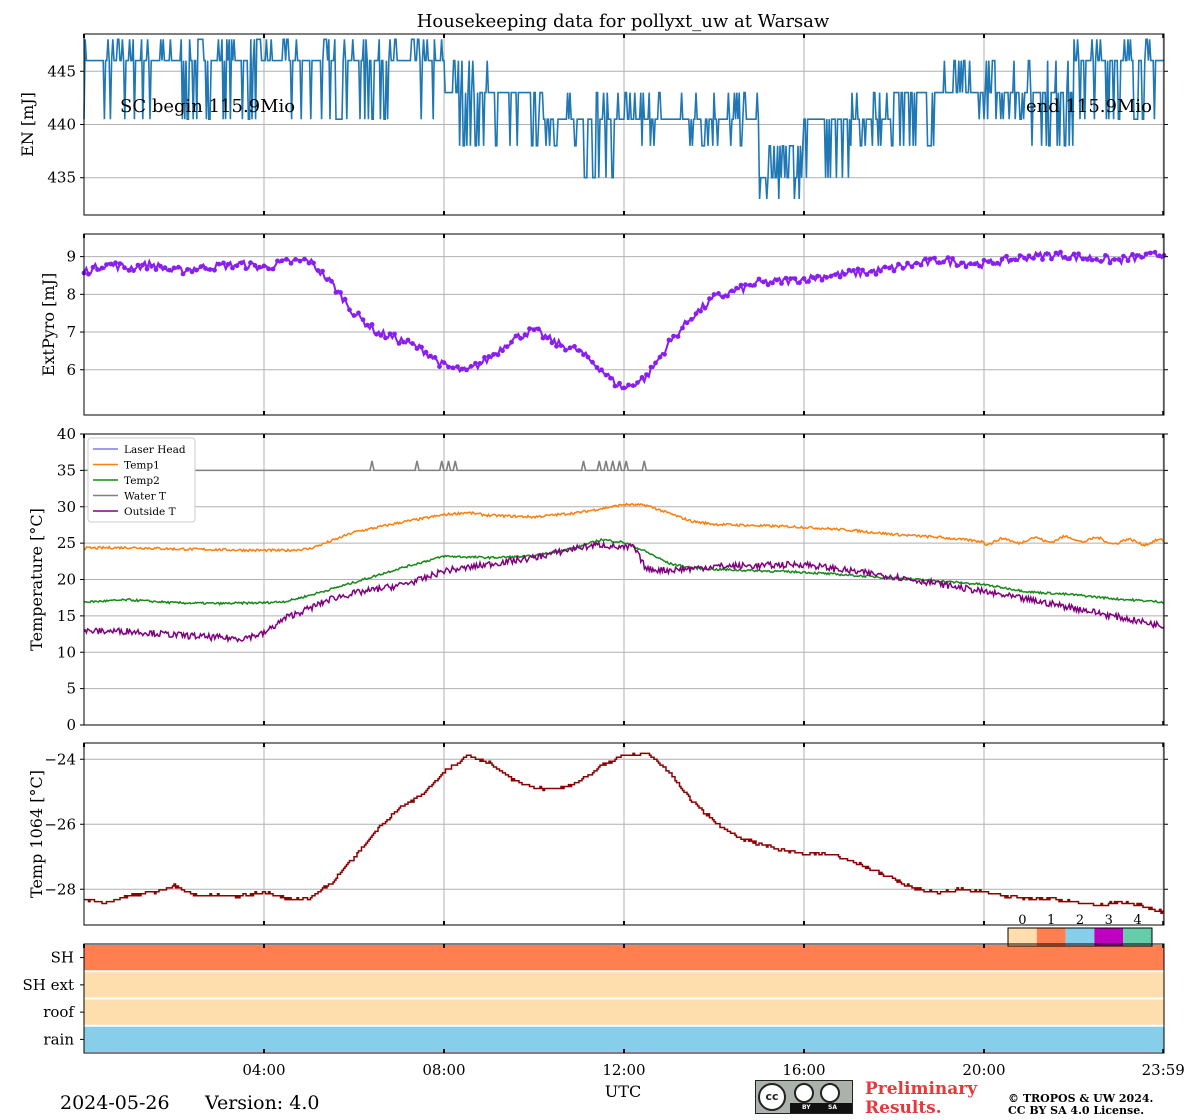 The height and width of the screenshot is (1120, 1200). Describe the element at coordinates (624, 958) in the screenshot. I see `status-row-sh` at that location.